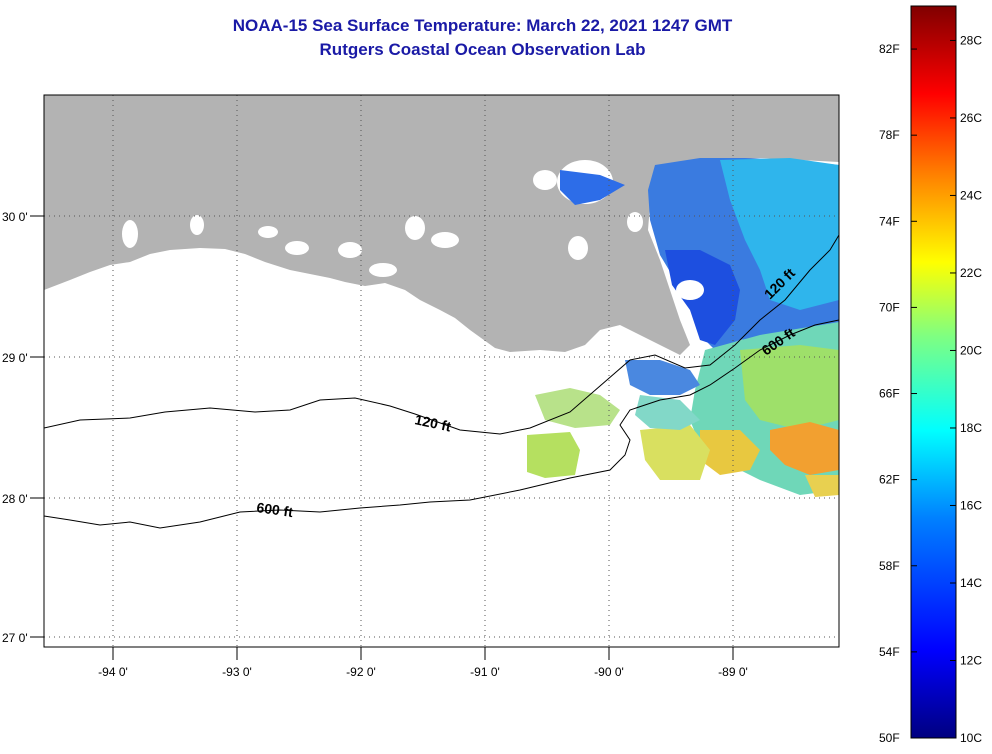 The width and height of the screenshot is (992, 754). What do you see at coordinates (15, 638) in the screenshot?
I see `lat-label: 27 0'` at bounding box center [15, 638].